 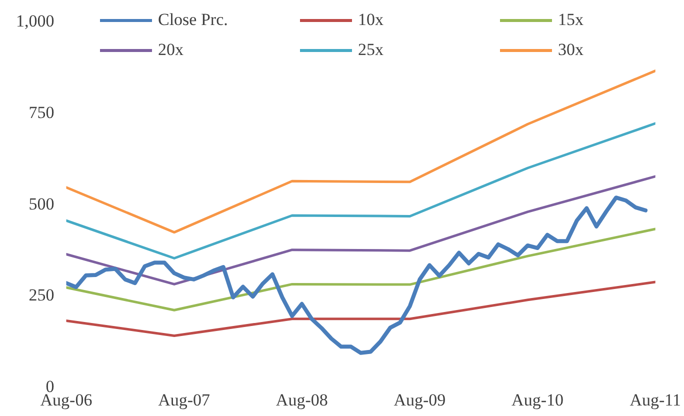 I want to click on legend-label: 15x, so click(x=571, y=20).